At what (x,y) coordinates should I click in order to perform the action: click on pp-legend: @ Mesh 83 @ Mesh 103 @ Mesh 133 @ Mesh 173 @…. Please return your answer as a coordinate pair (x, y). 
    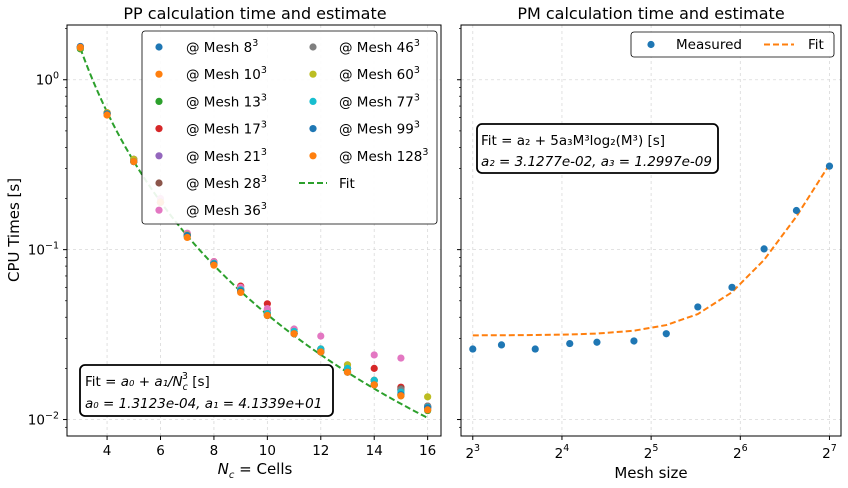
    Looking at the image, I should click on (289, 127).